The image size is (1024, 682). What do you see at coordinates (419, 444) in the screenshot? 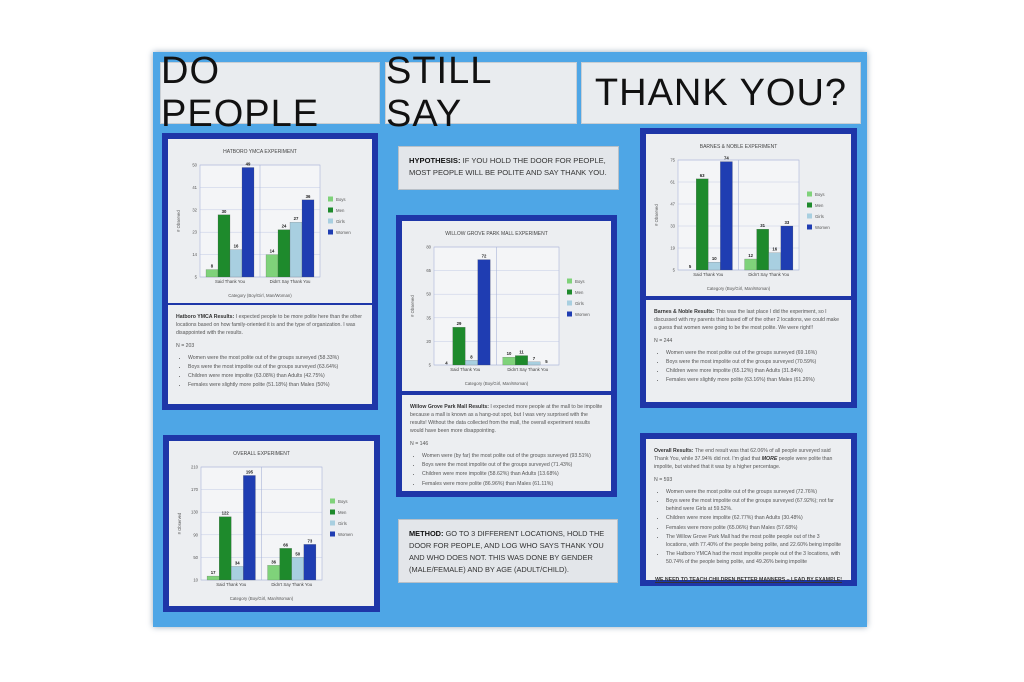
I see `willow-n: N = 146` at bounding box center [419, 444].